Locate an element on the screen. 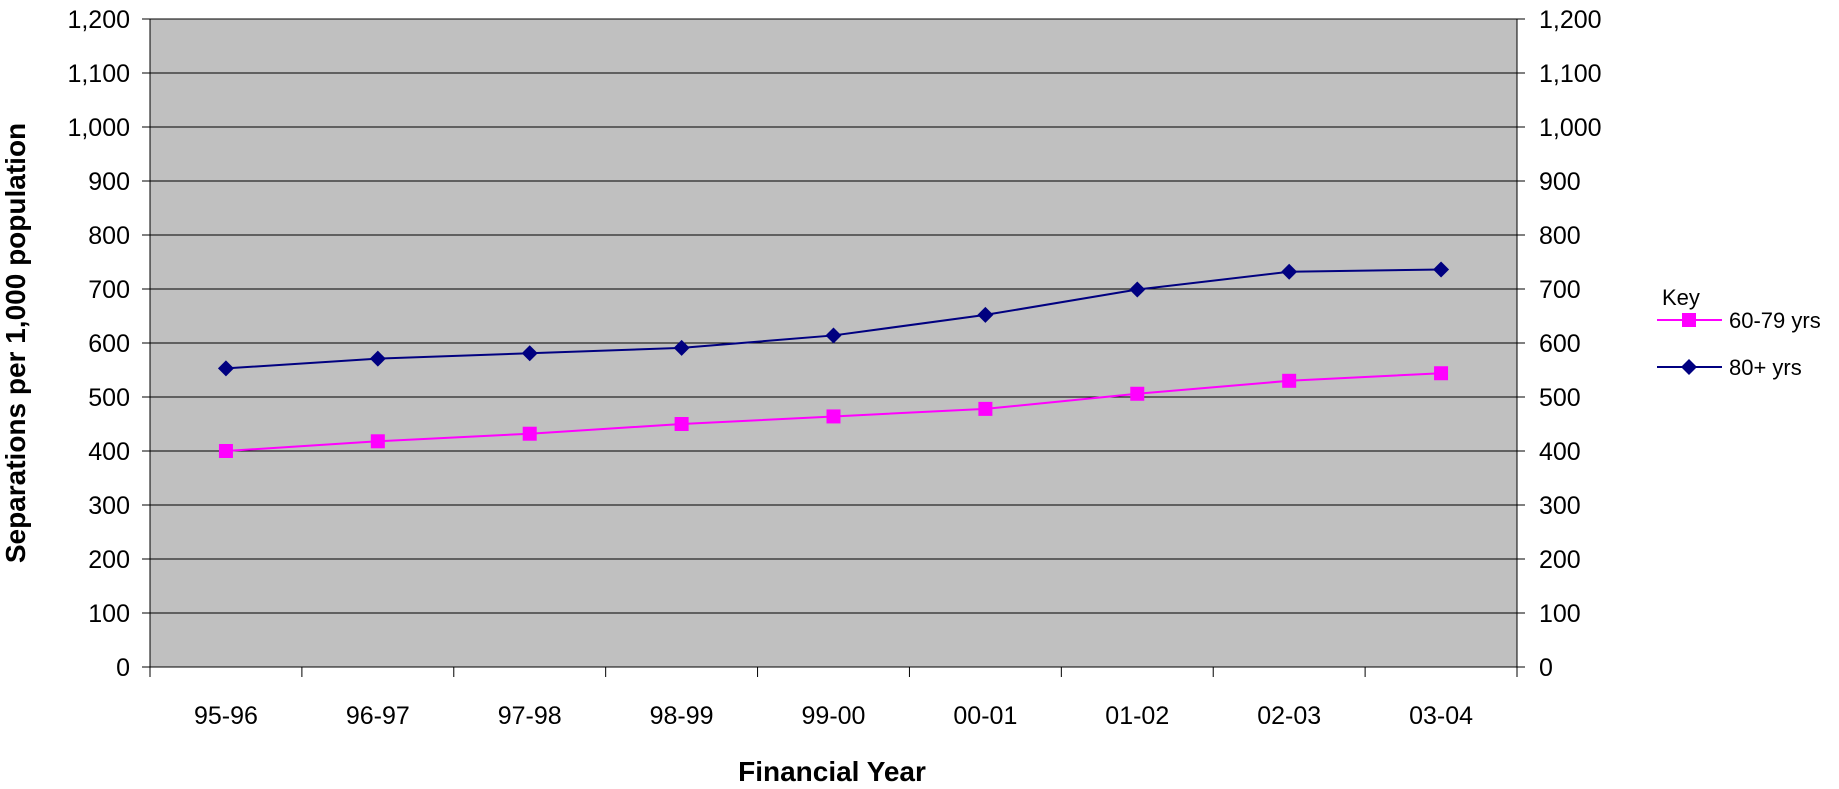  y-tick-label-left: 200 is located at coordinates (109, 560).